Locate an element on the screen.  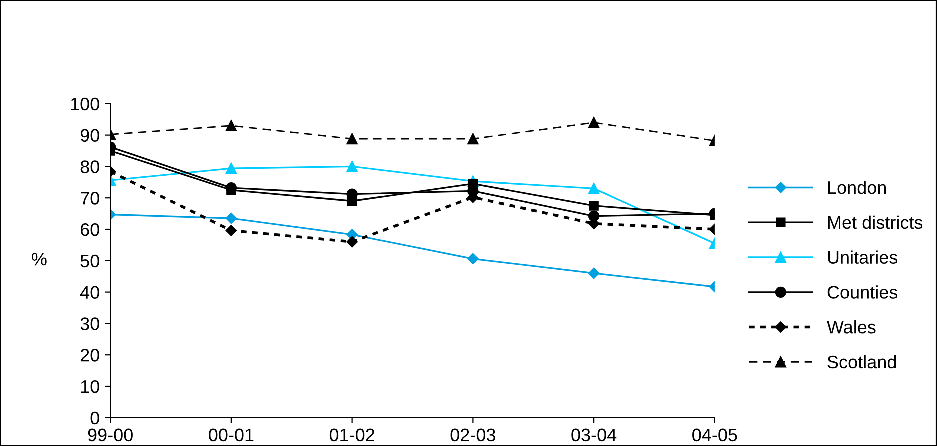
y-tick-label: 100 is located at coordinates (85, 104).